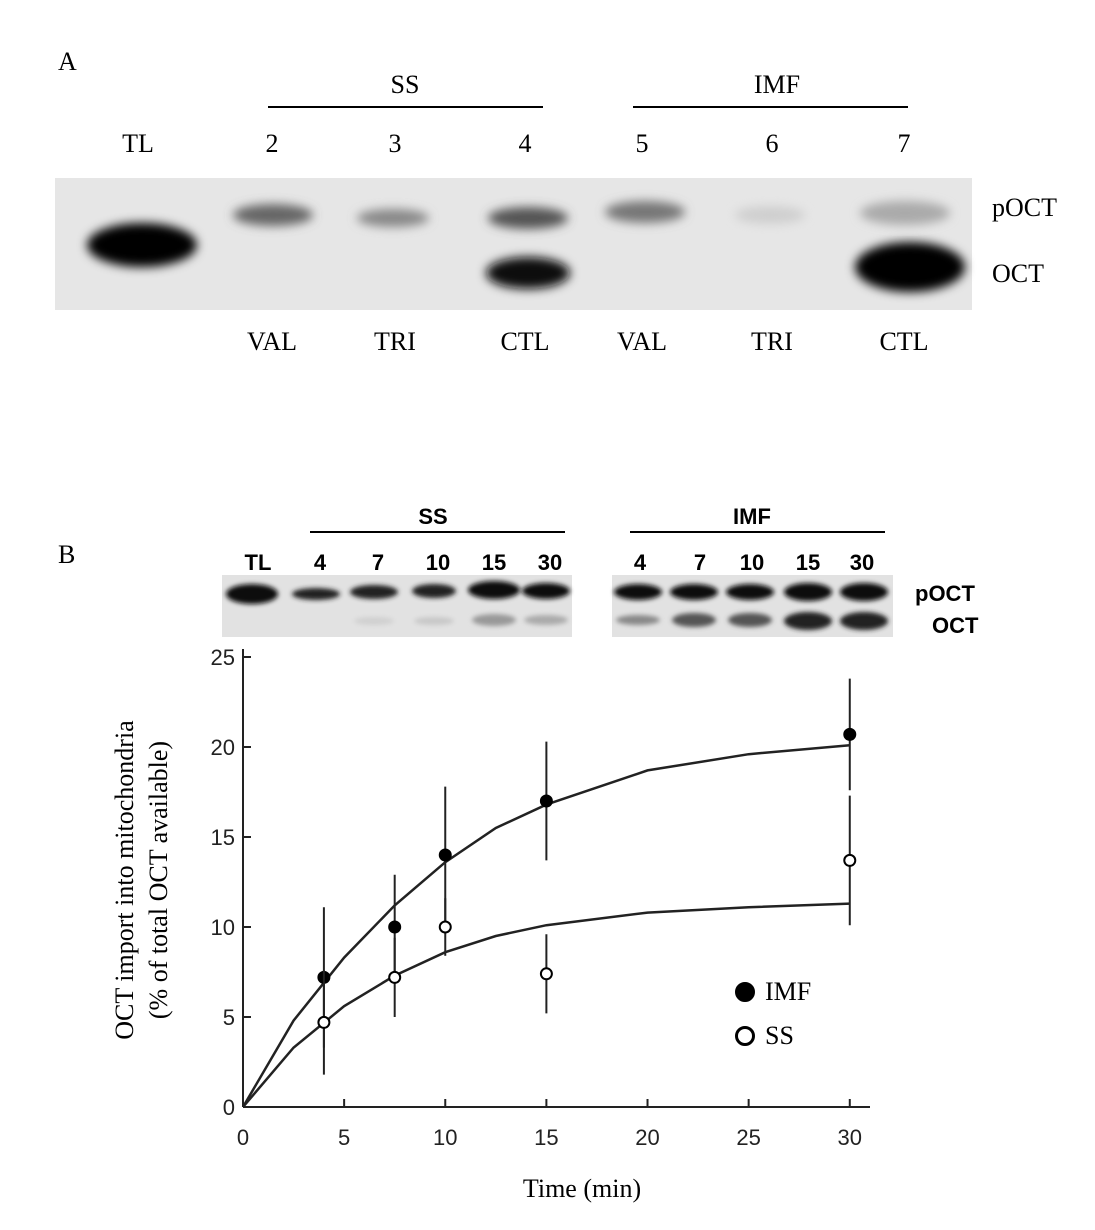 The image size is (1095, 1230). I want to click on gel-b-ss, so click(397, 606).